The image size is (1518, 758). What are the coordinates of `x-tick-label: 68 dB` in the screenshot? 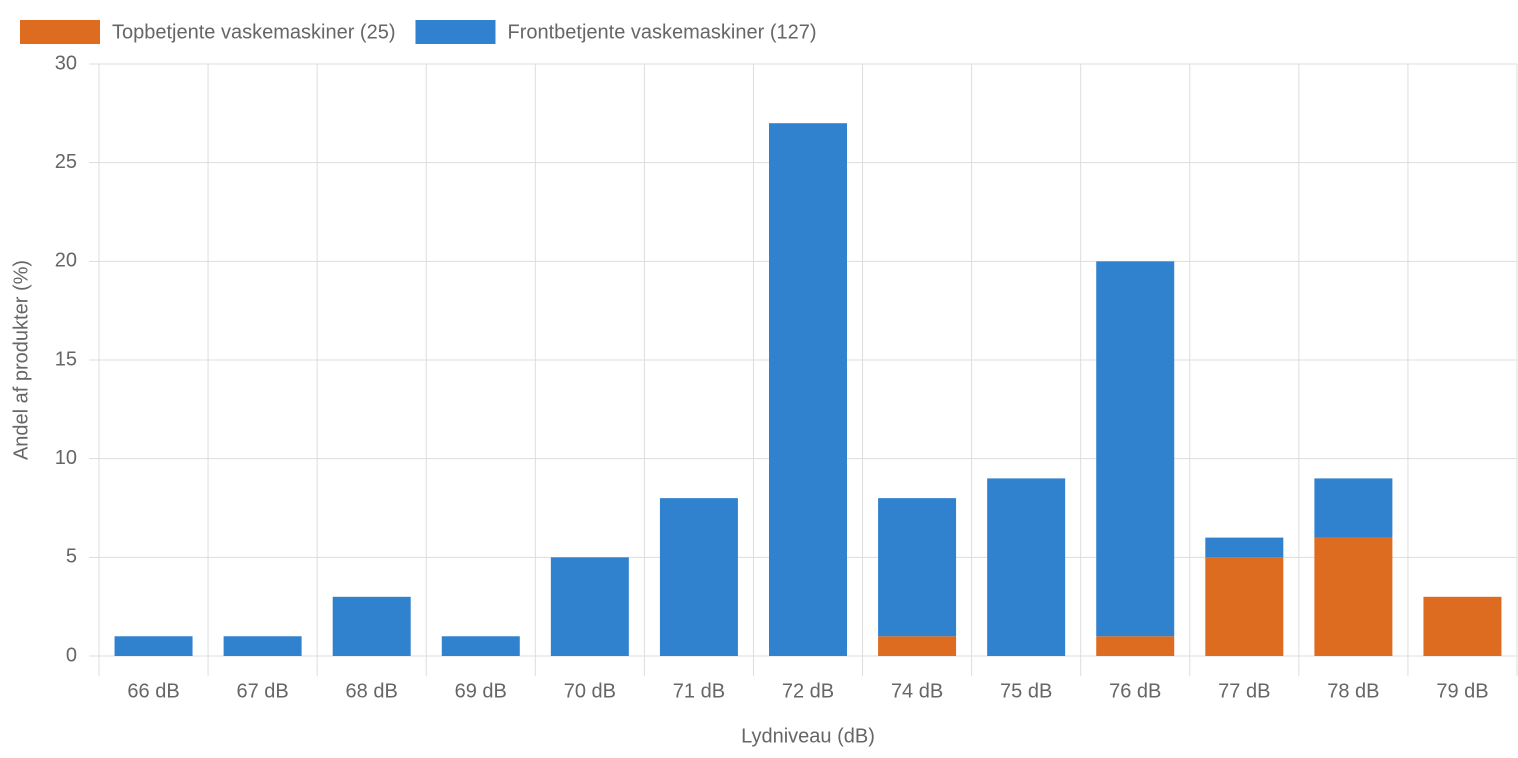 It's located at (372, 691).